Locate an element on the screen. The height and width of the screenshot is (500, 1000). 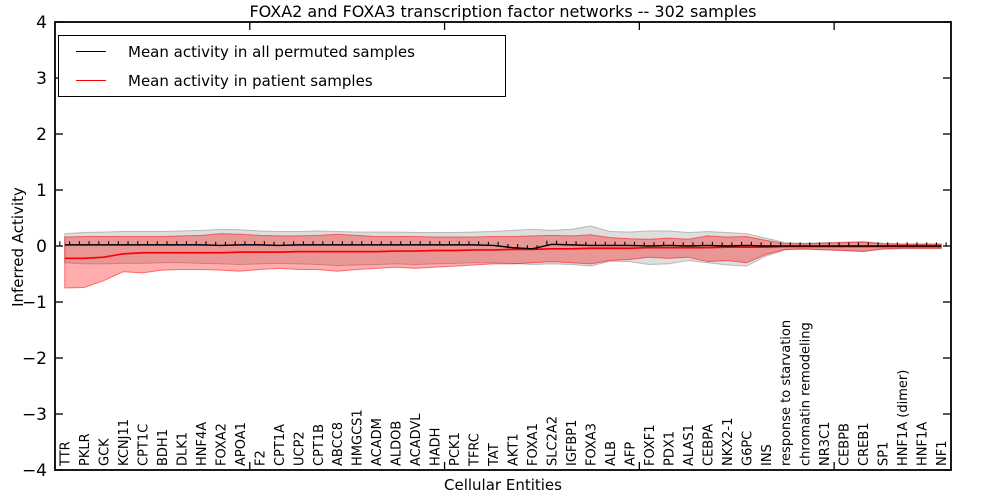
x-category-label: chromatin remodeling is located at coordinates (806, 394).